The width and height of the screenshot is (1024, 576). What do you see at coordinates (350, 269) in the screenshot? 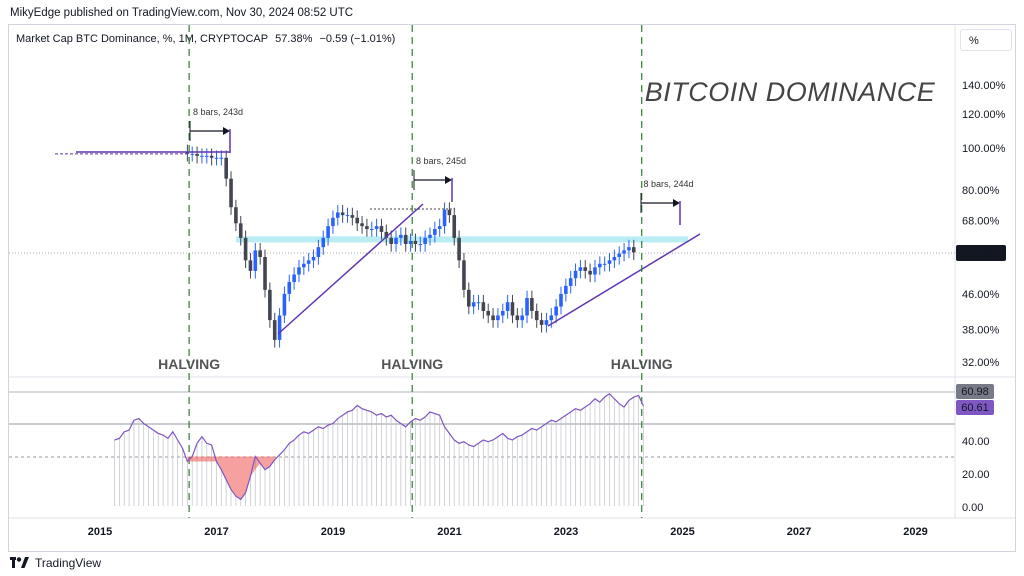
I see `trendline-2018-2020` at bounding box center [350, 269].